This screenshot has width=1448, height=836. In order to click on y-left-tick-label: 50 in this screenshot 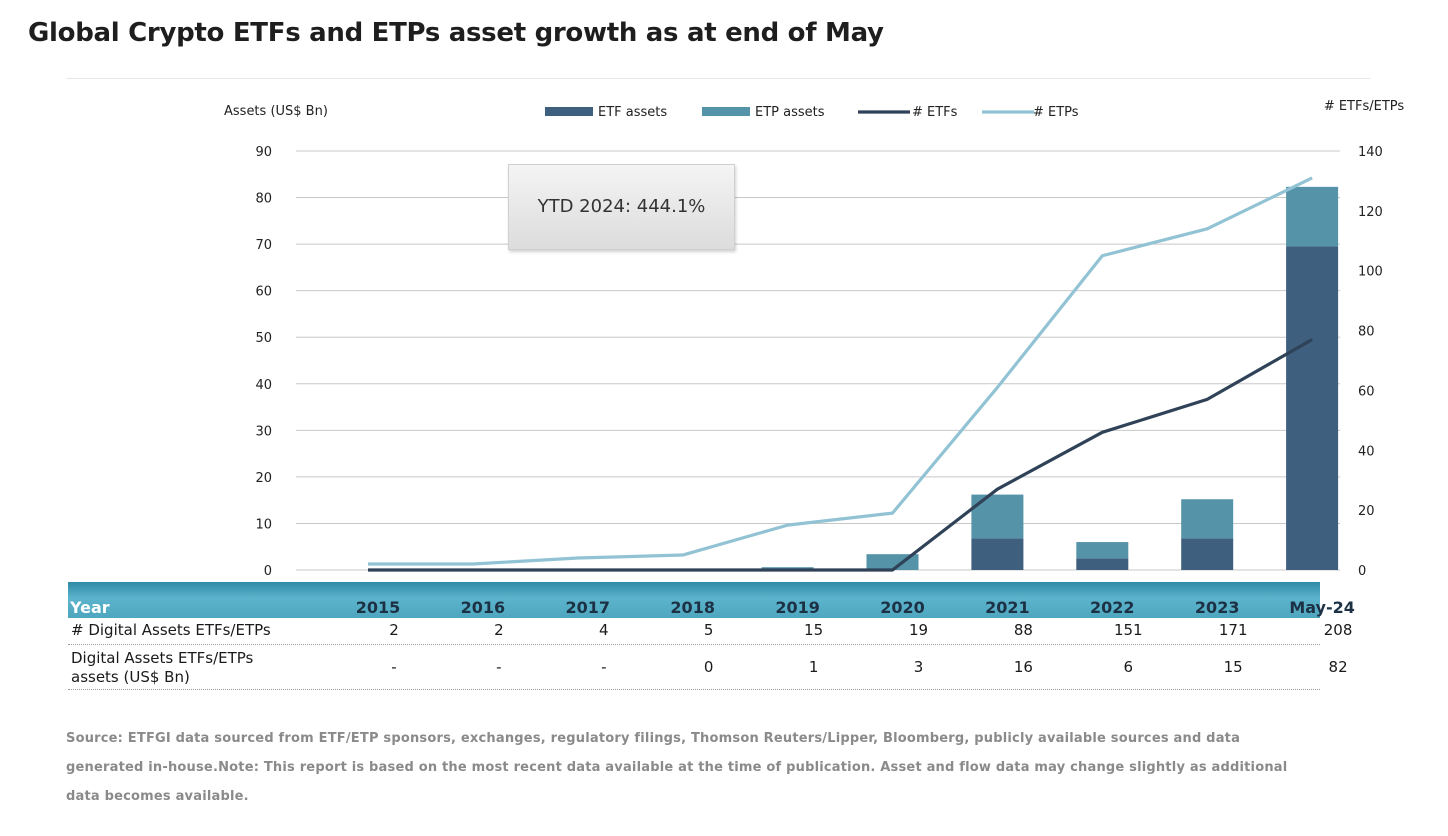, I will do `click(263, 338)`.